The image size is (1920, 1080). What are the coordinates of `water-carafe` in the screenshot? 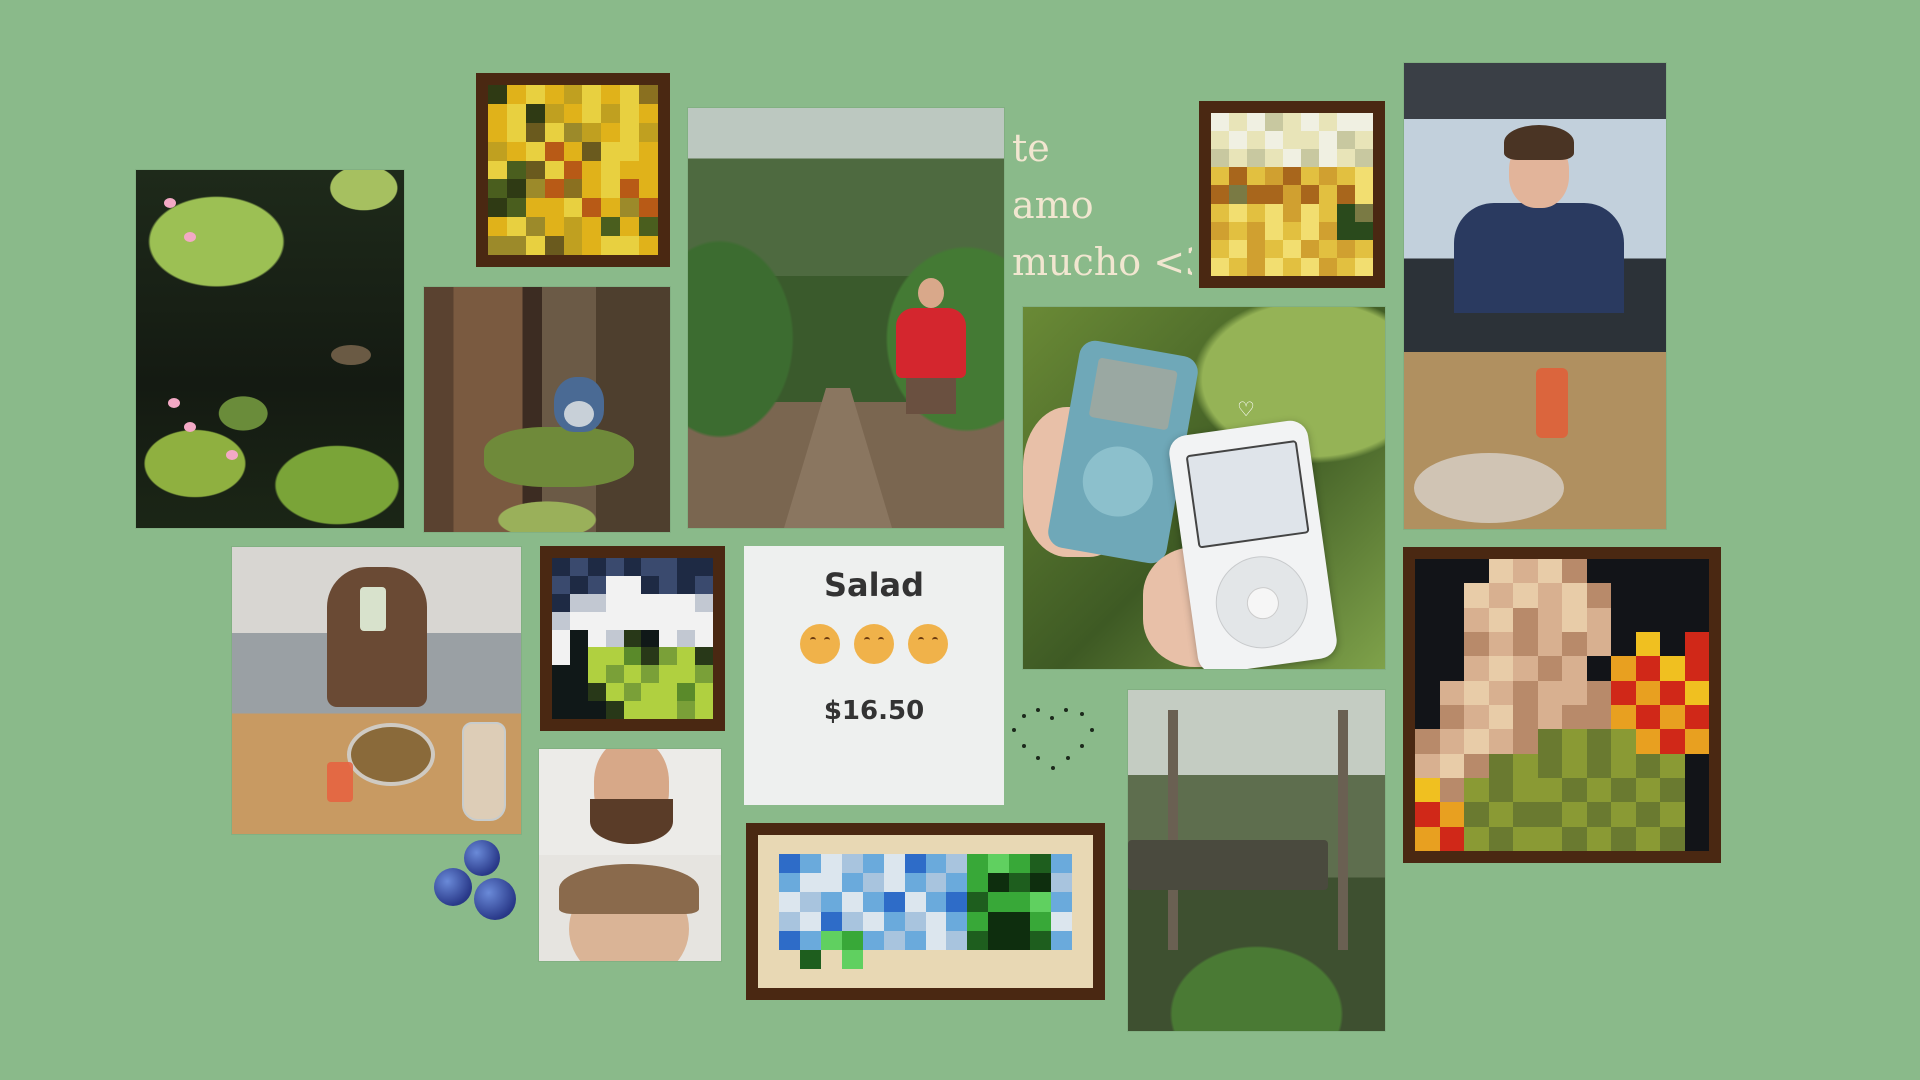 It's located at (484, 771).